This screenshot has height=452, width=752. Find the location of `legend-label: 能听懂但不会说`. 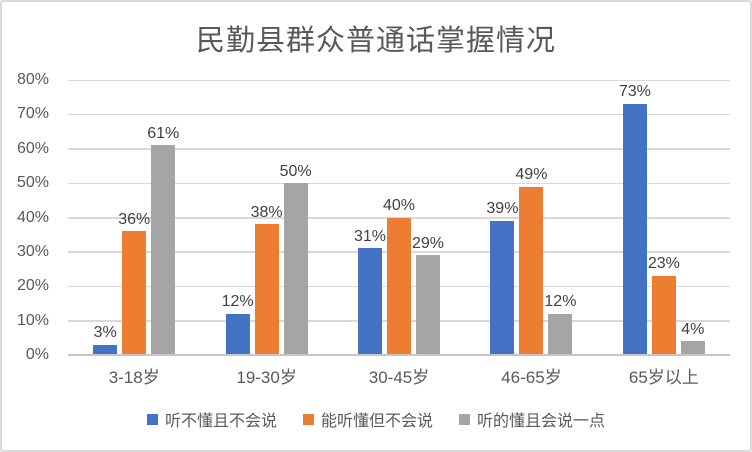

legend-label: 能听懂但不会说 is located at coordinates (376, 421).